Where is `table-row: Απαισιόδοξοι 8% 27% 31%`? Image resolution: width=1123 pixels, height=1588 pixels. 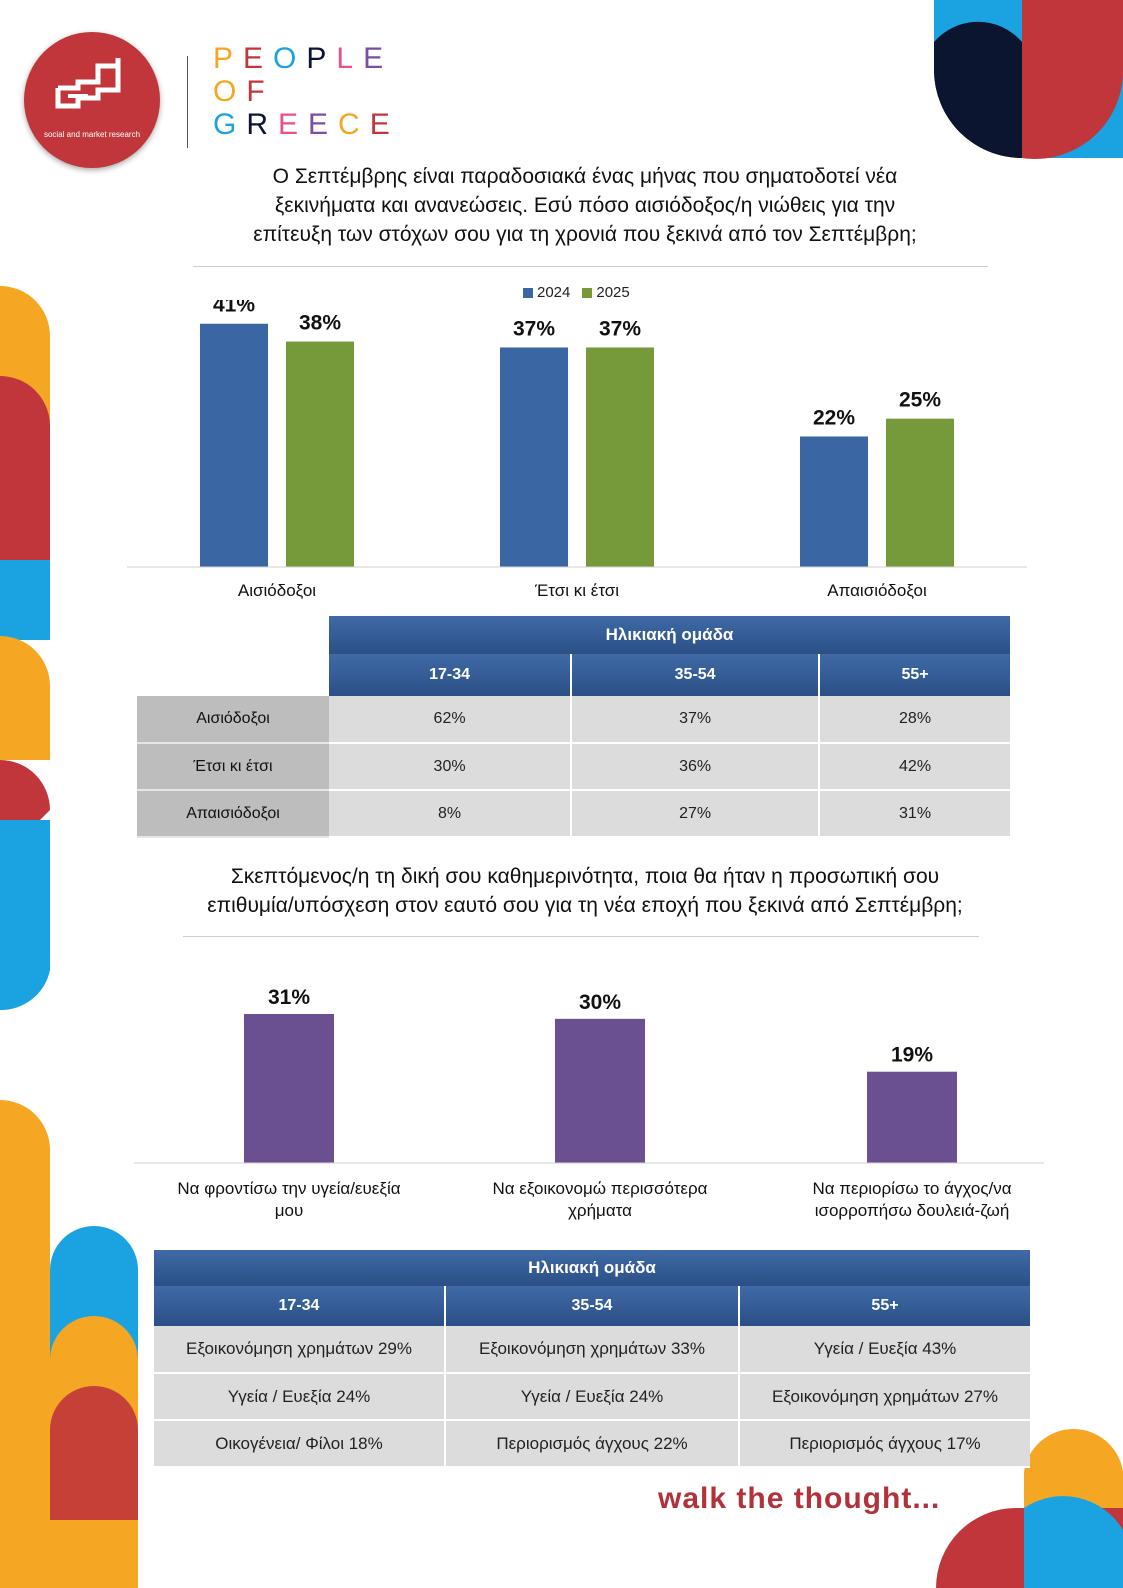
table-row: Απαισιόδοξοι 8% 27% 31% is located at coordinates (573, 814).